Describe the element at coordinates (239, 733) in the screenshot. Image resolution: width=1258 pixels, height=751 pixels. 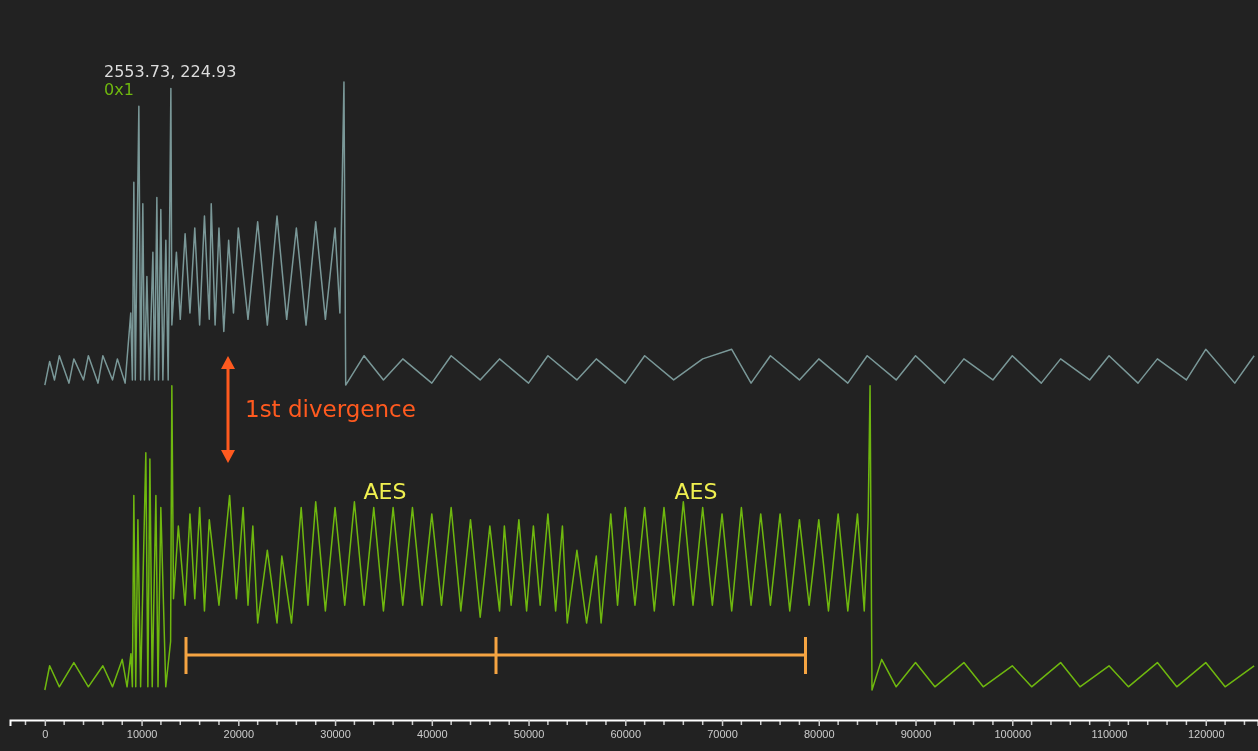
I see `x-tick-label: 20000` at that location.